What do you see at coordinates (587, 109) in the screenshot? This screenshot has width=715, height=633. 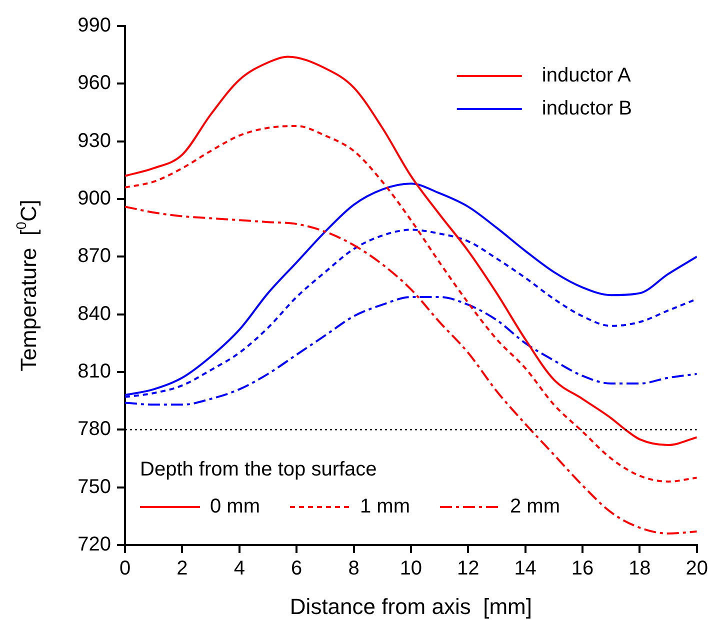 I see `annotation: inductor B` at bounding box center [587, 109].